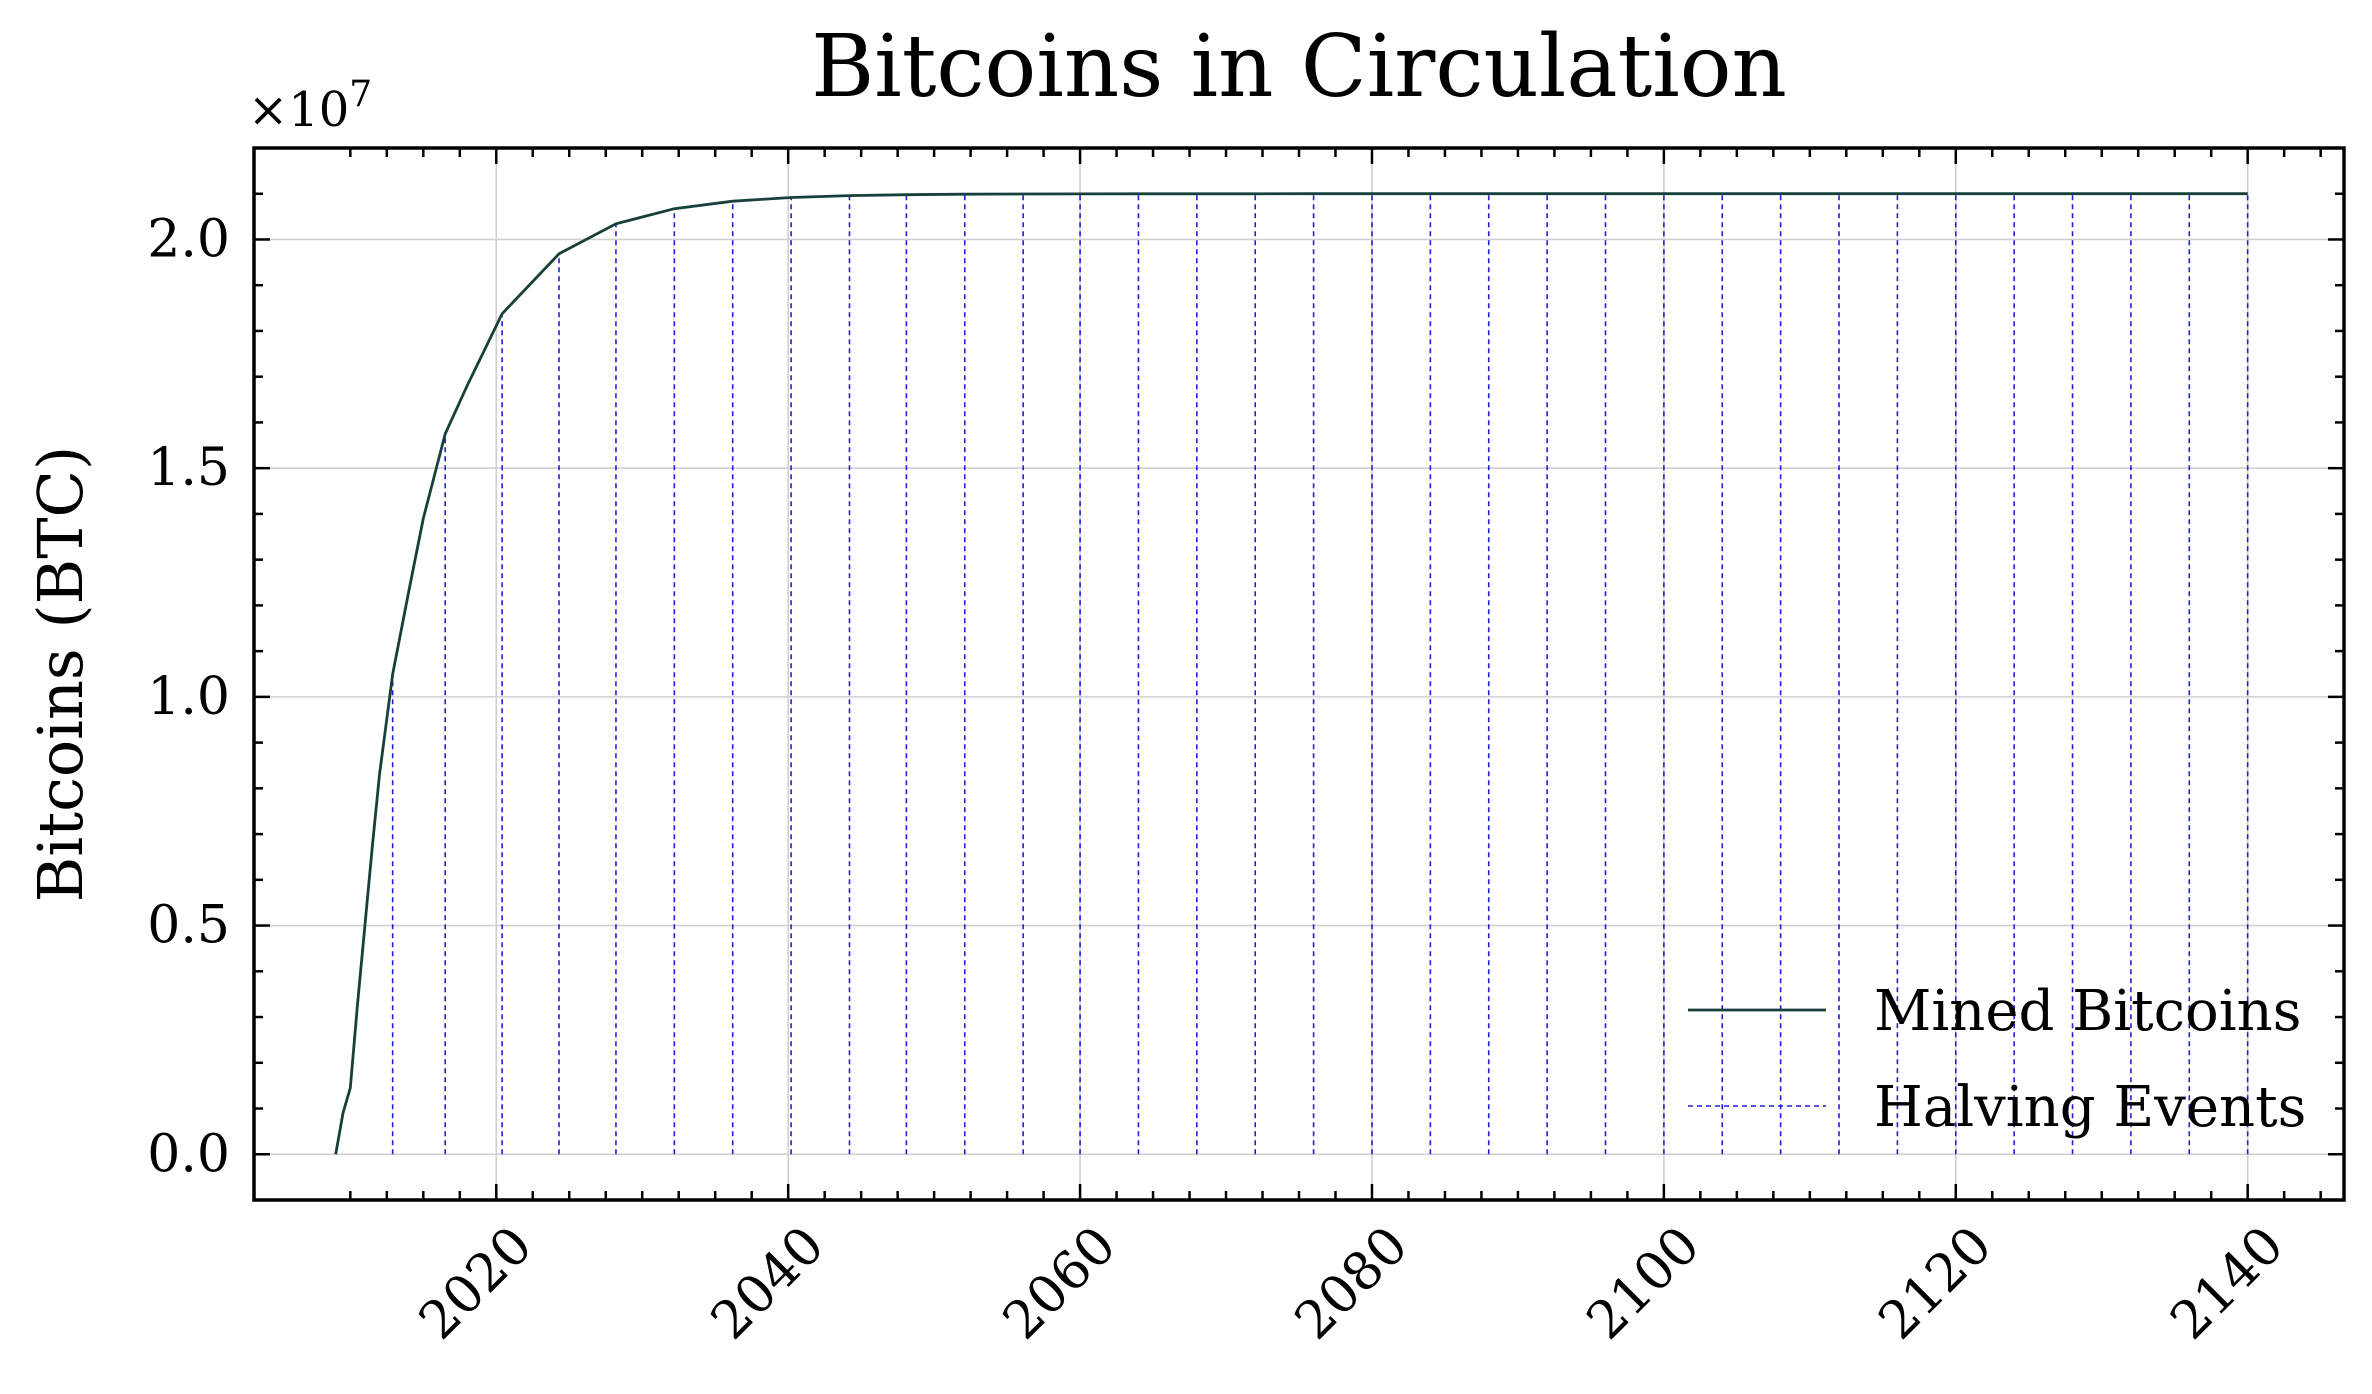 This screenshot has height=1394, width=2372. I want to click on legend-label-halving: Halving Events, so click(2090, 1107).